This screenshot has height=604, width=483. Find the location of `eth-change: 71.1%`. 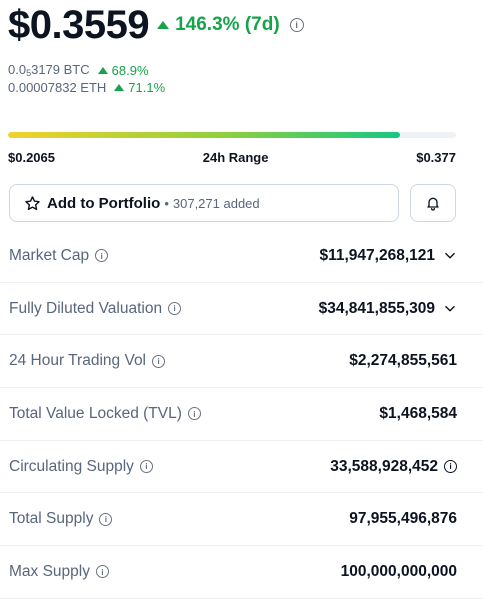

eth-change: 71.1% is located at coordinates (139, 87).